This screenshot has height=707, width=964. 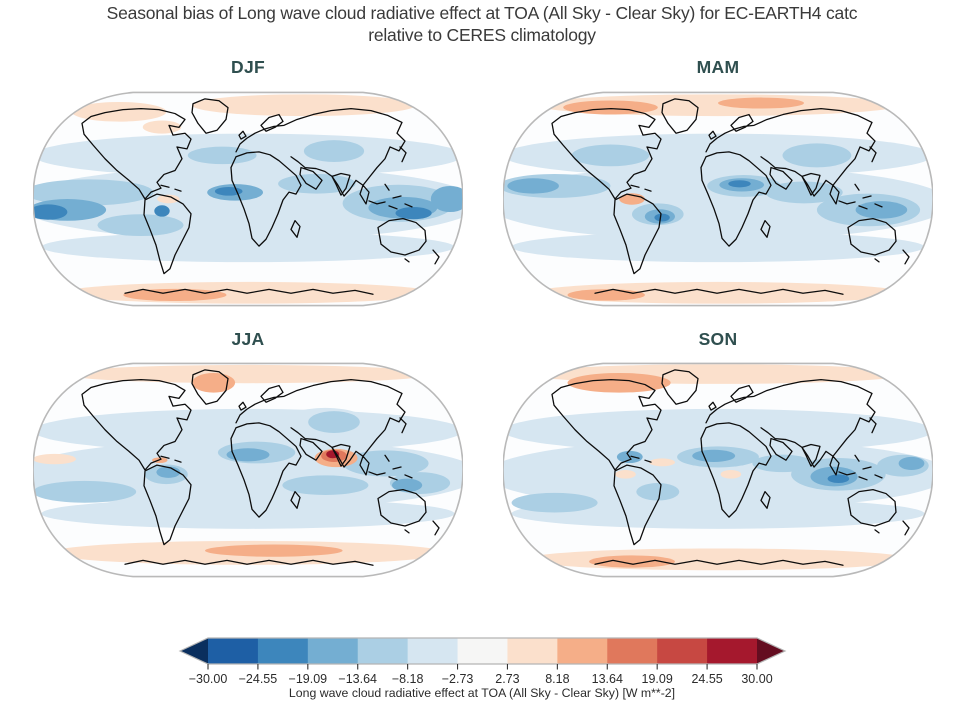 I want to click on panel-title-djf: DJF, so click(x=248, y=67).